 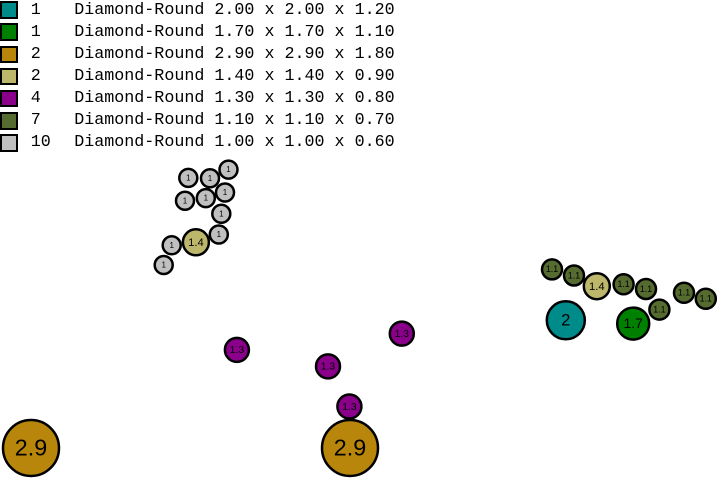 I want to click on svg-text: 1.7, so click(x=633, y=323).